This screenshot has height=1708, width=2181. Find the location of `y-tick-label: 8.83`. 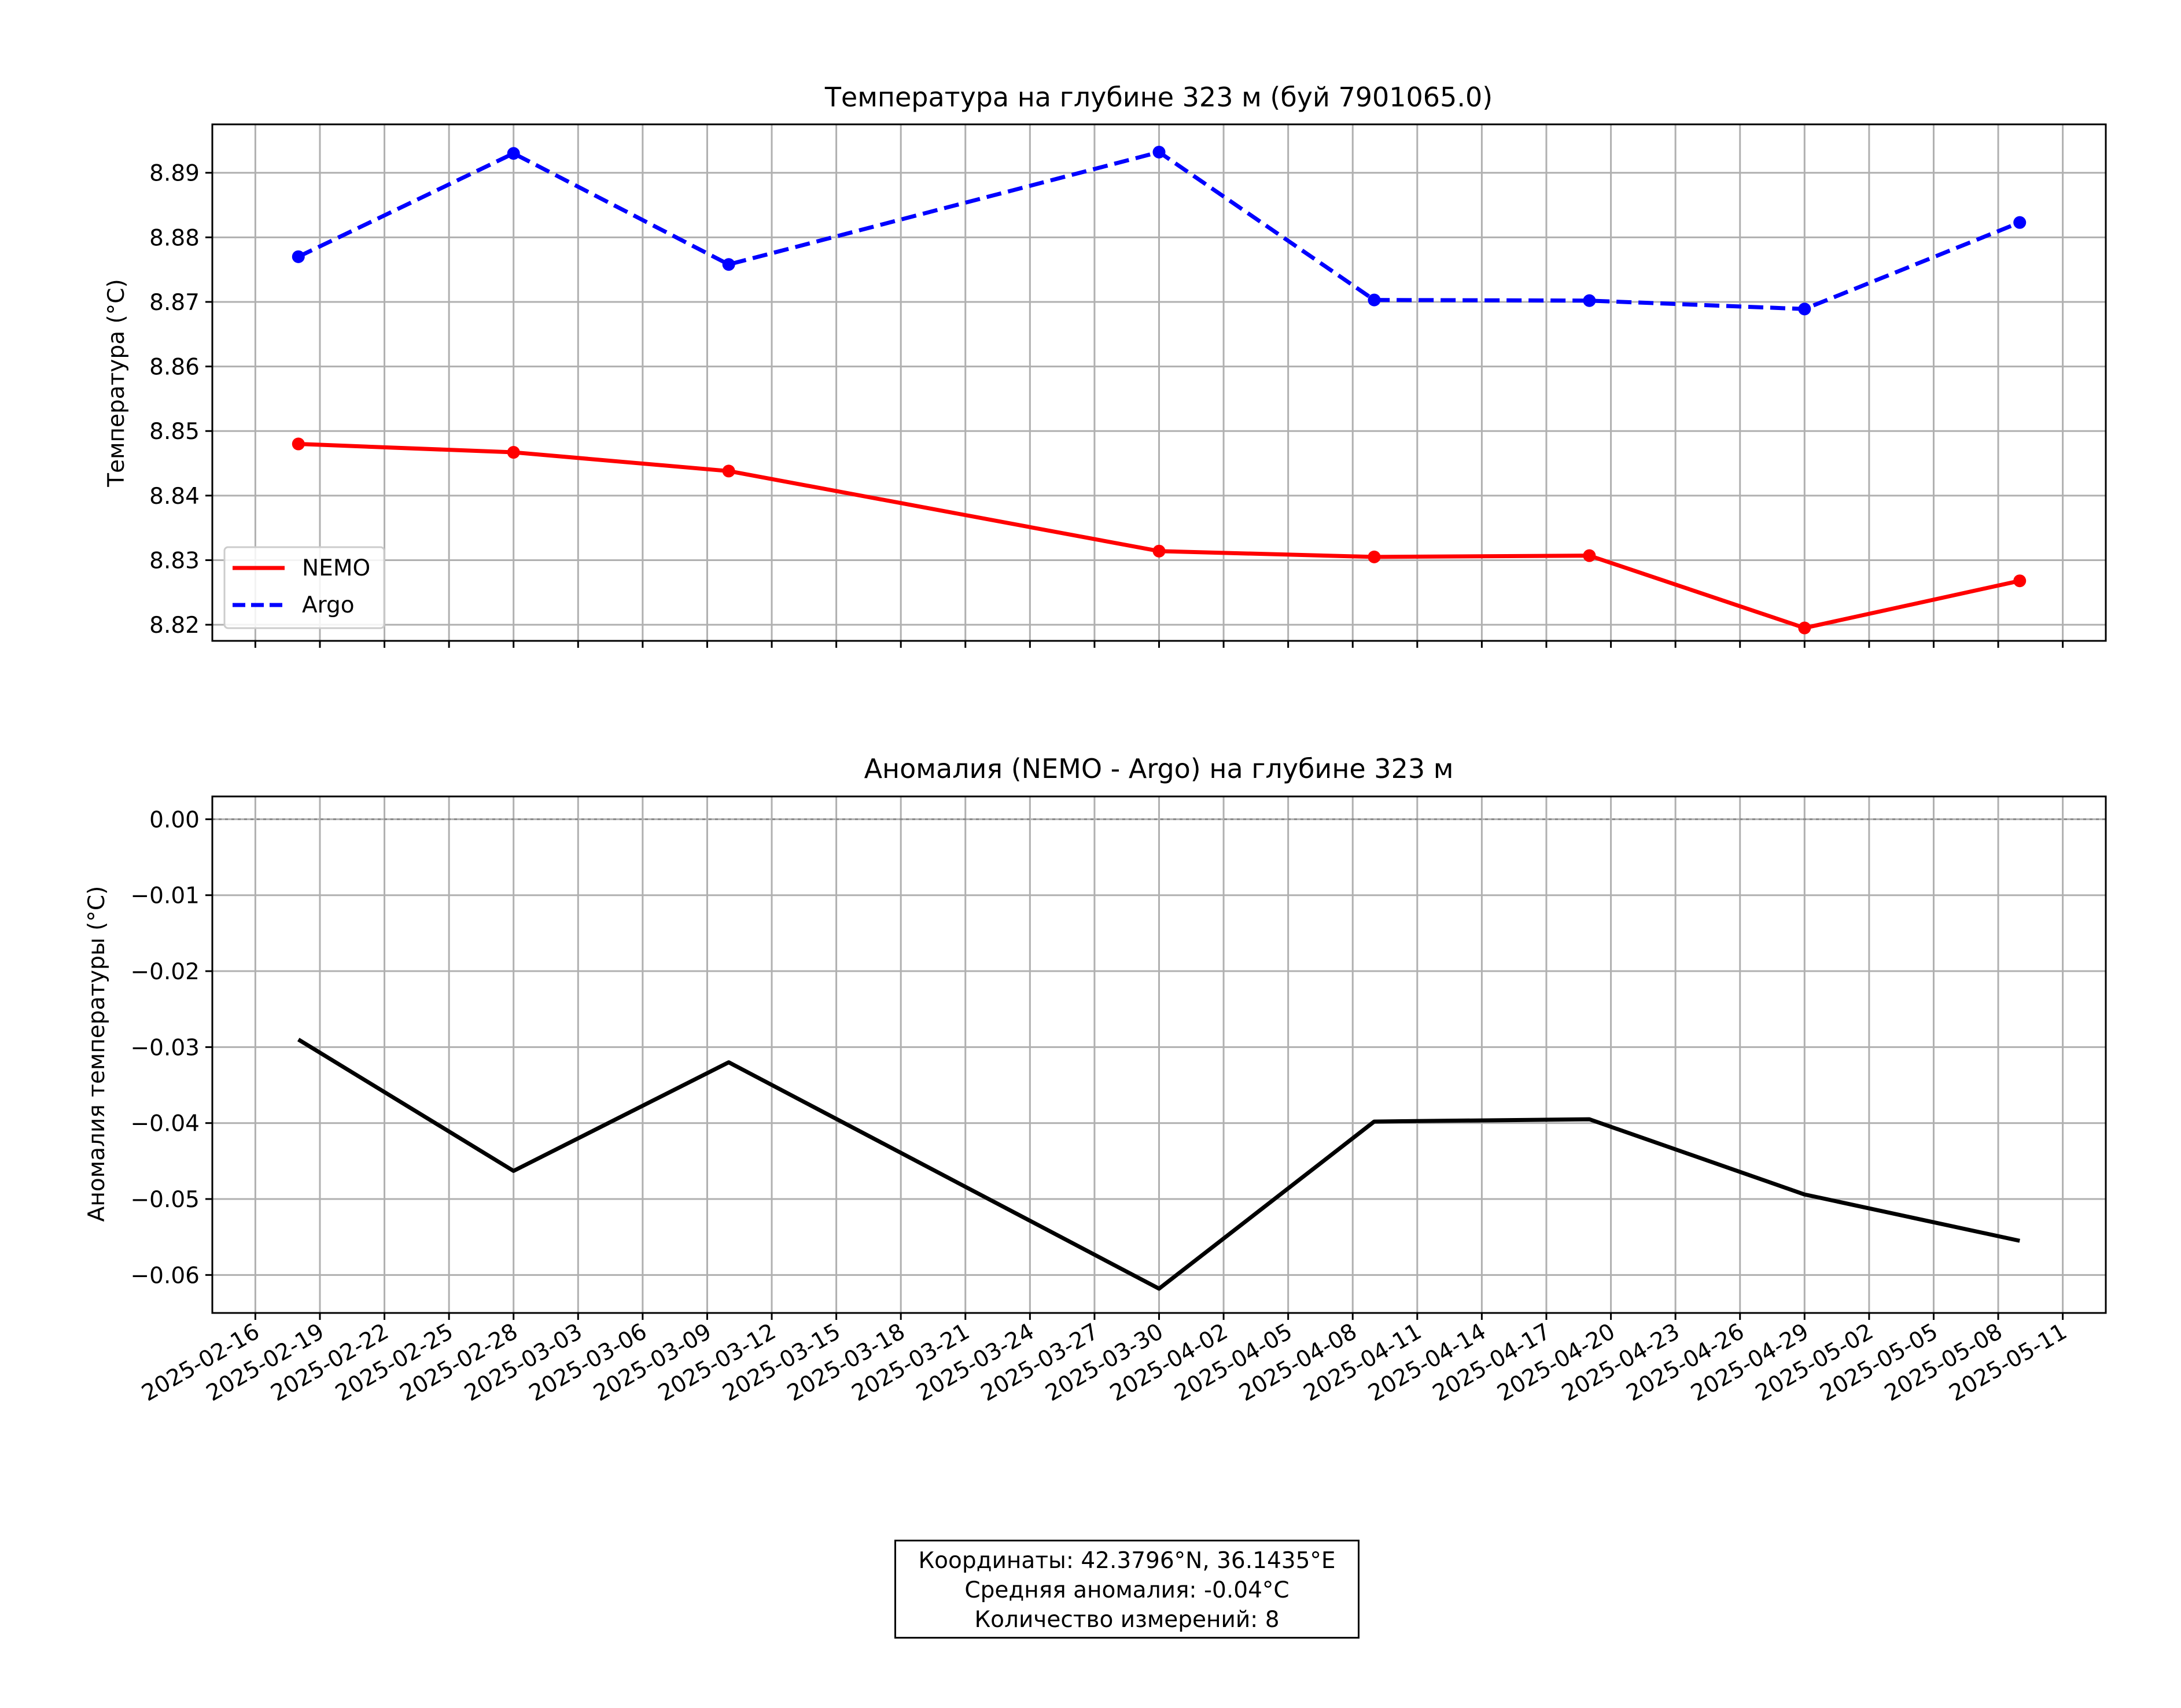

y-tick-label: 8.83 is located at coordinates (174, 561).